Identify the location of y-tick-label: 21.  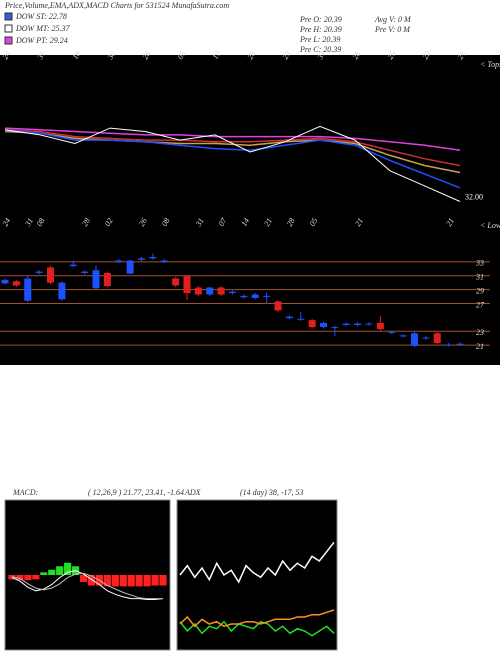
(480, 346).